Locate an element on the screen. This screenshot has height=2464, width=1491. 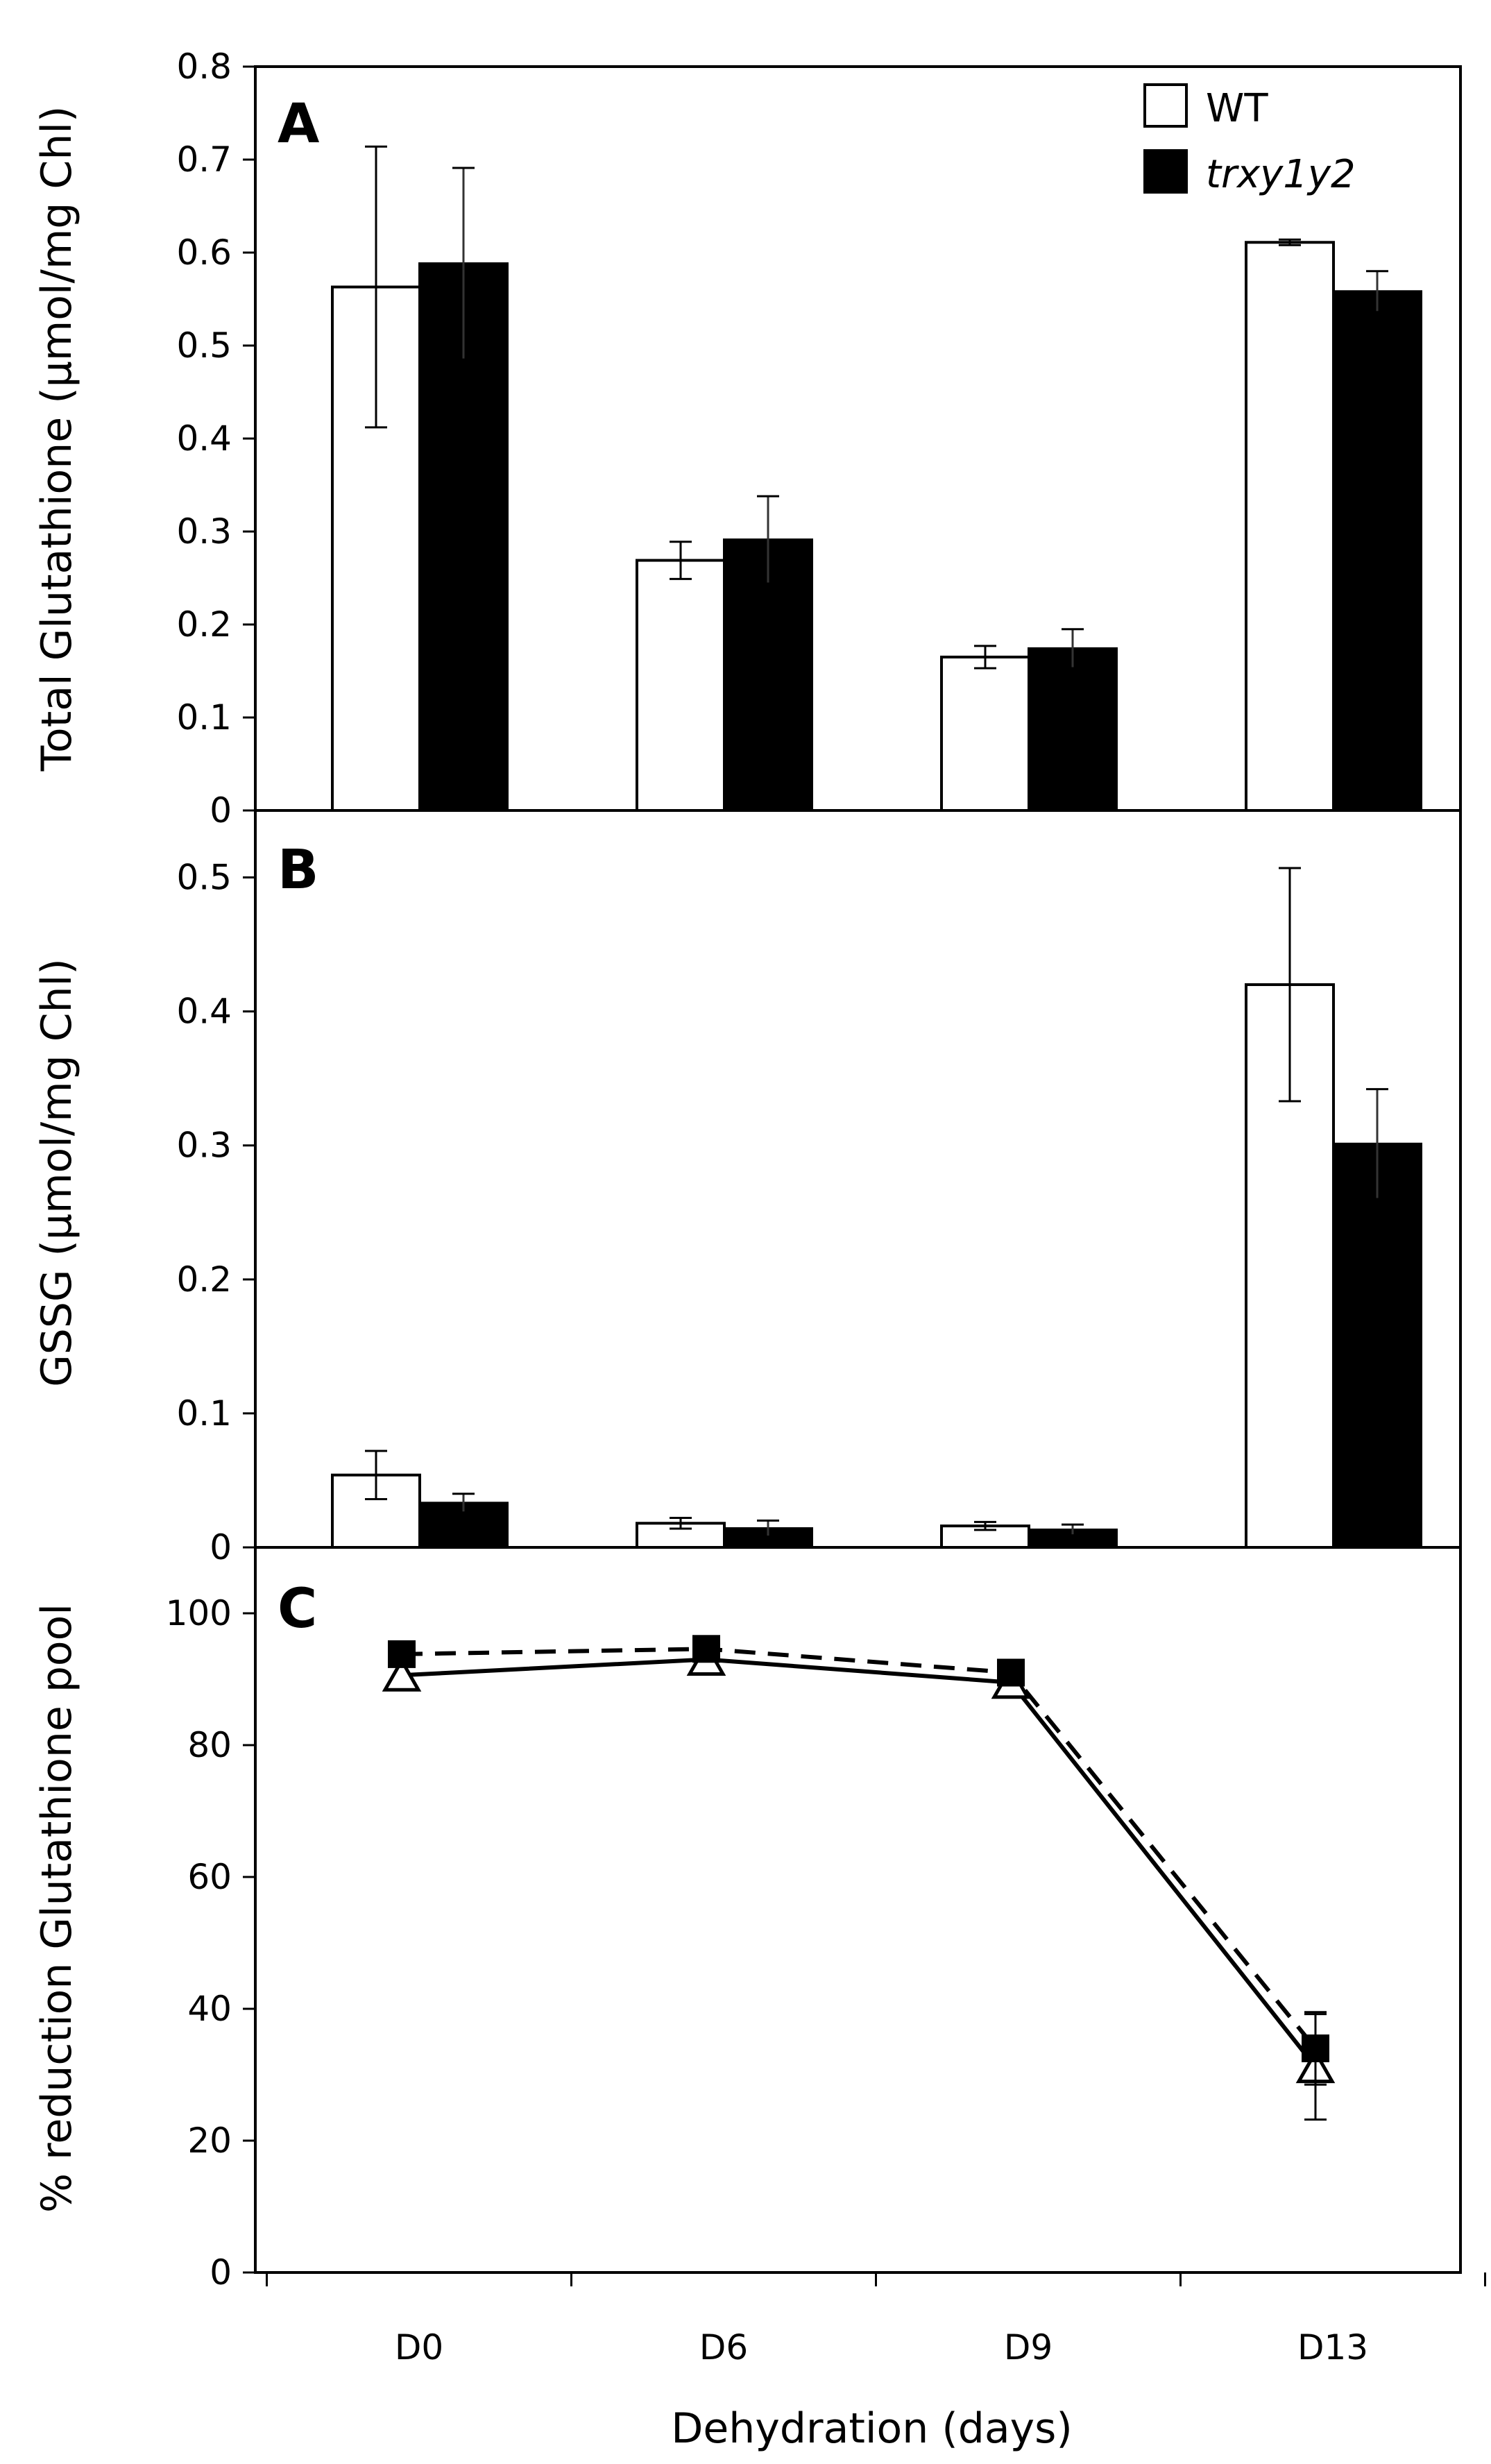
wt-series-line is located at coordinates (859, 1862).